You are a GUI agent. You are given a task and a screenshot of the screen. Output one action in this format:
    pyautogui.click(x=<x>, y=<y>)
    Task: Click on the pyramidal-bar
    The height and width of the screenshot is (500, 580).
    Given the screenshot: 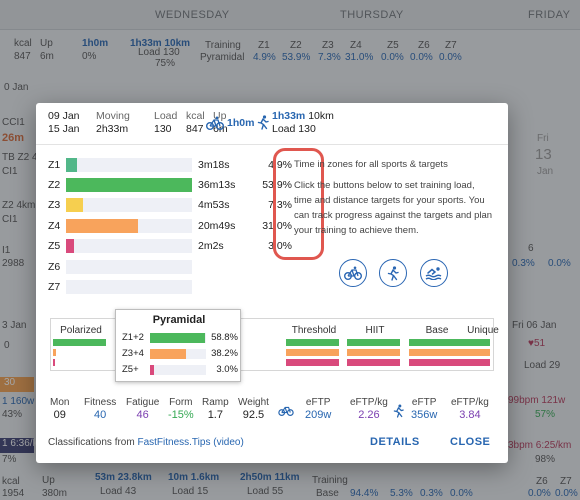 What is the action you would take?
    pyautogui.click(x=177, y=338)
    